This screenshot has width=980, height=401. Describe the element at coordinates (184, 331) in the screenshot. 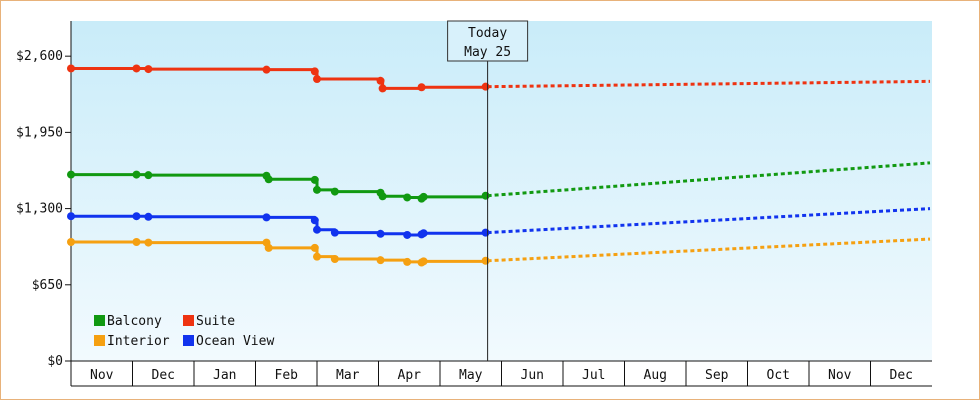

I see `legend: Balcony Suite Interior Ocean View` at that location.